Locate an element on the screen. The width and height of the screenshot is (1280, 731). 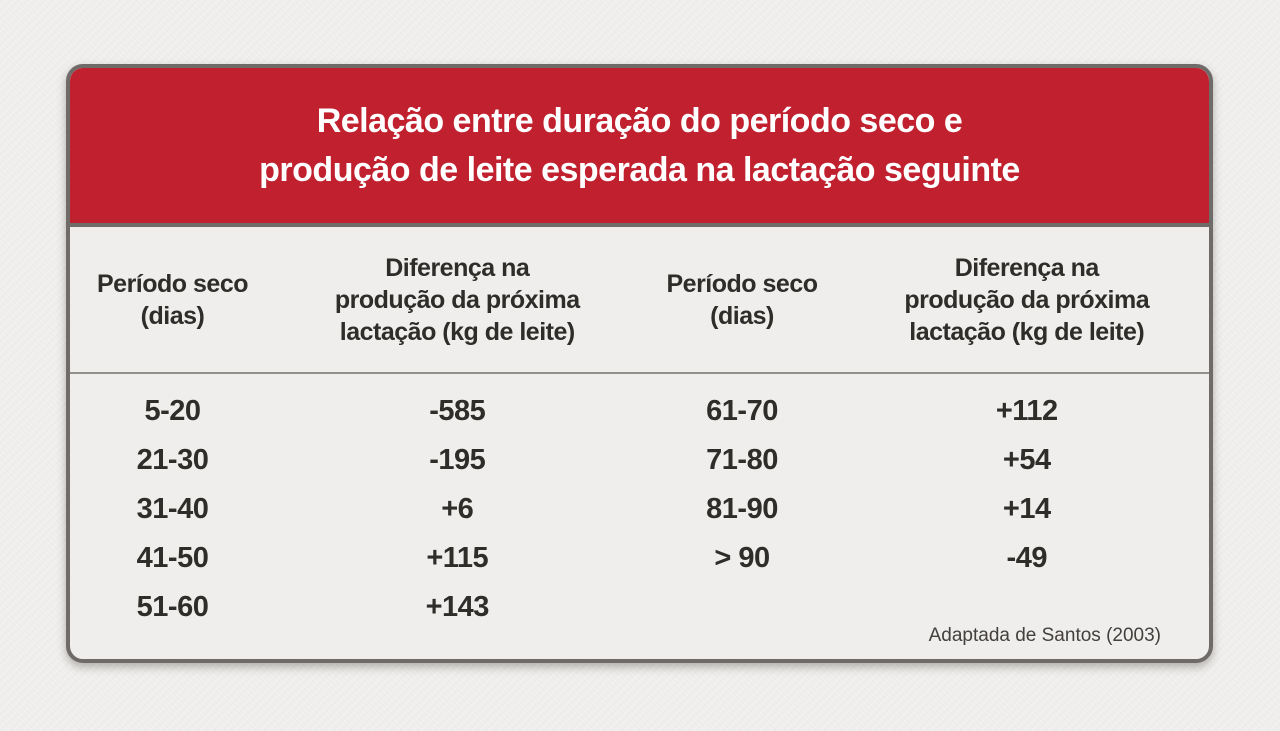
diff-cell: +143 is located at coordinates (457, 607).